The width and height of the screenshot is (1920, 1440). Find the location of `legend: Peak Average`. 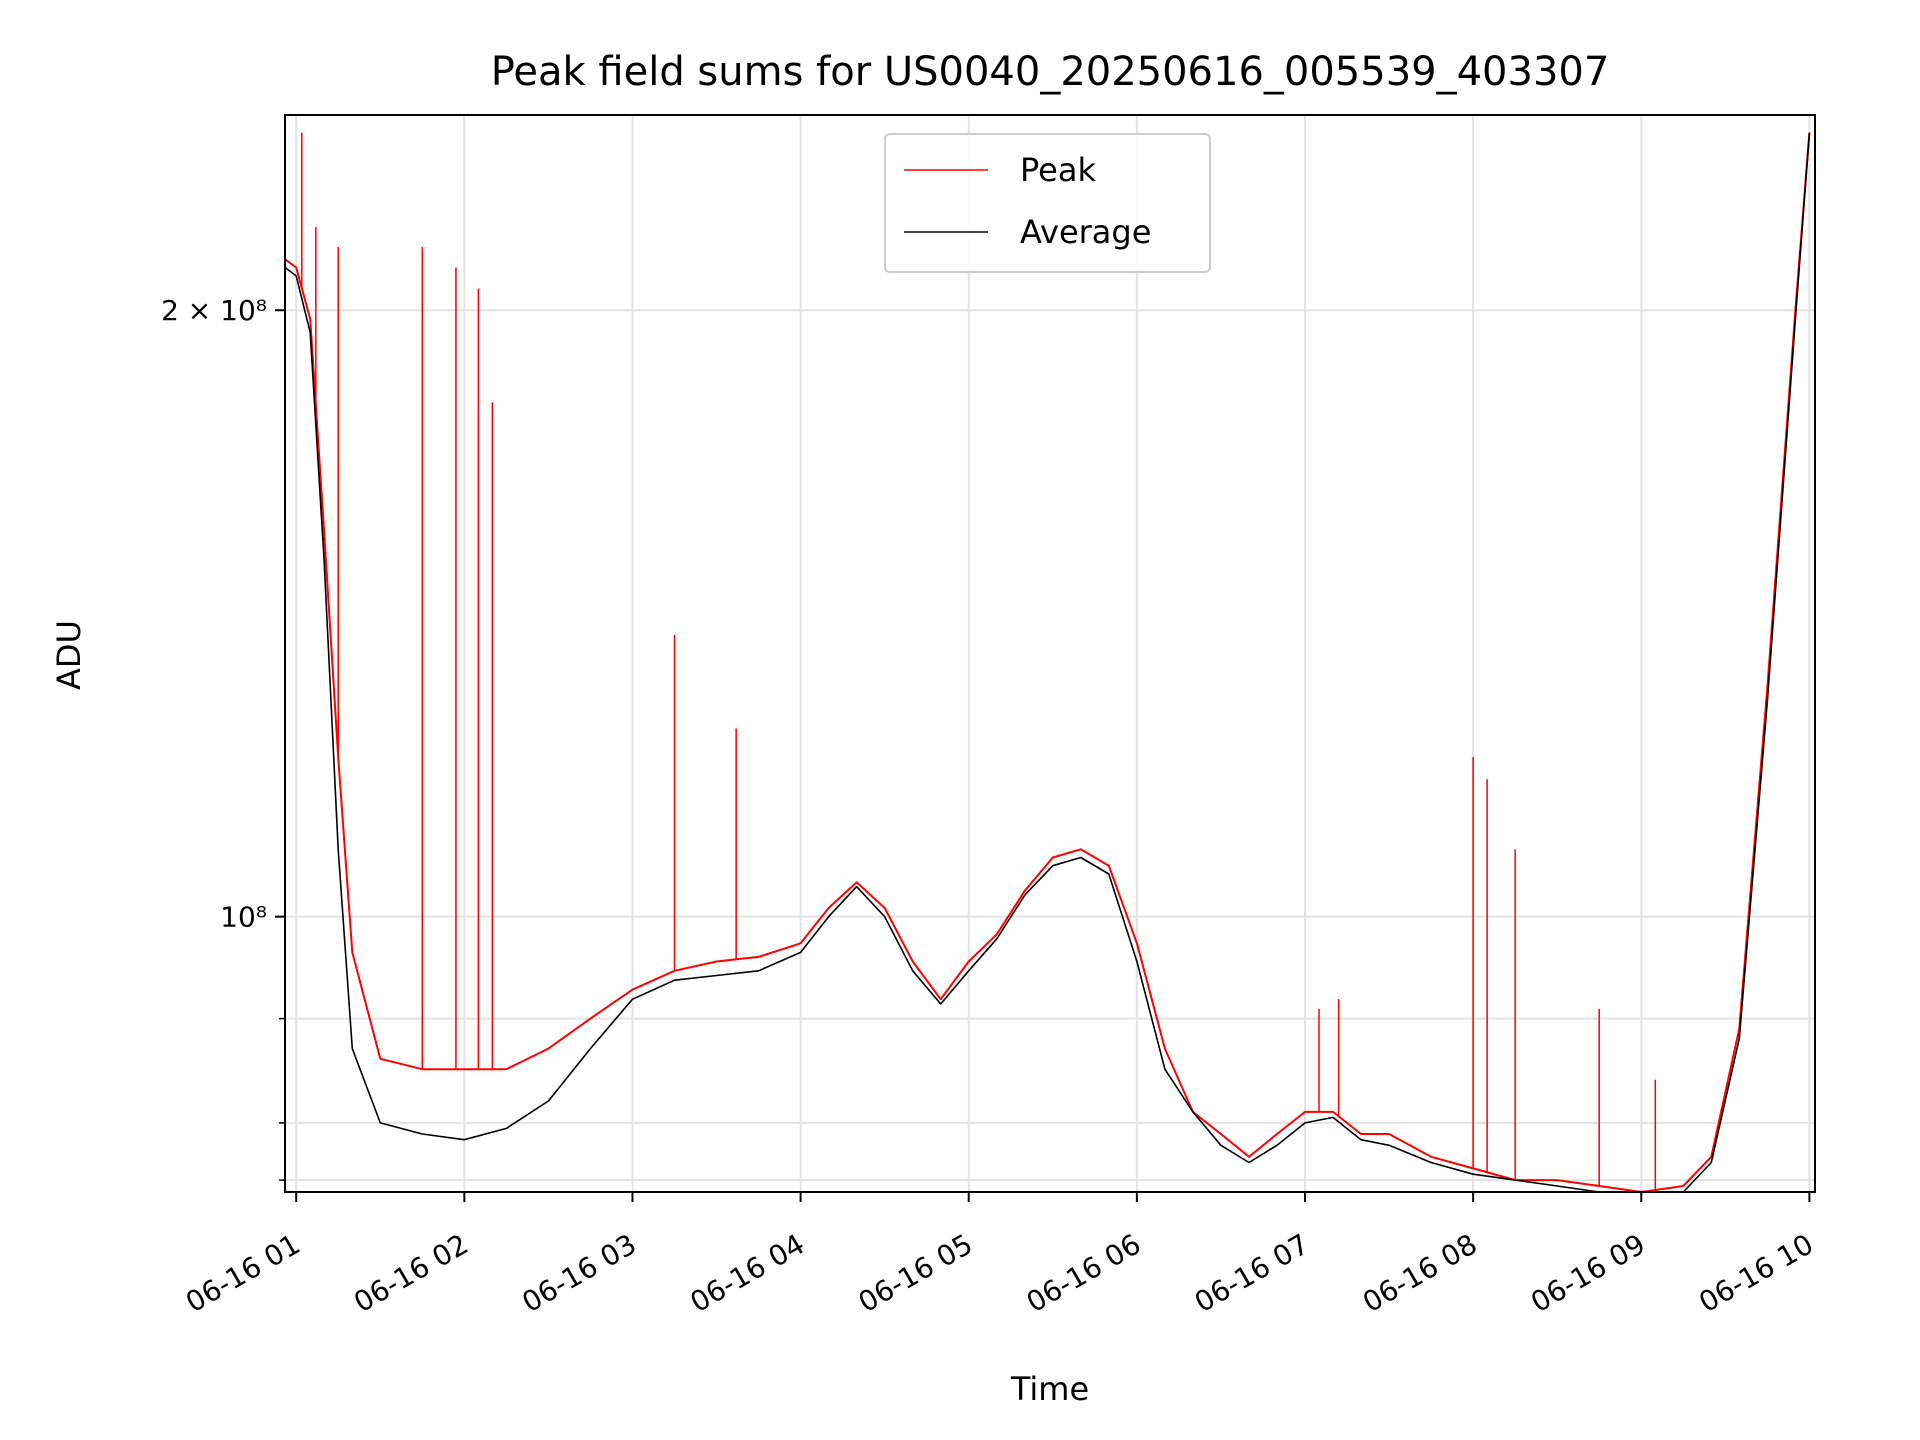

legend: Peak Average is located at coordinates (1047, 203).